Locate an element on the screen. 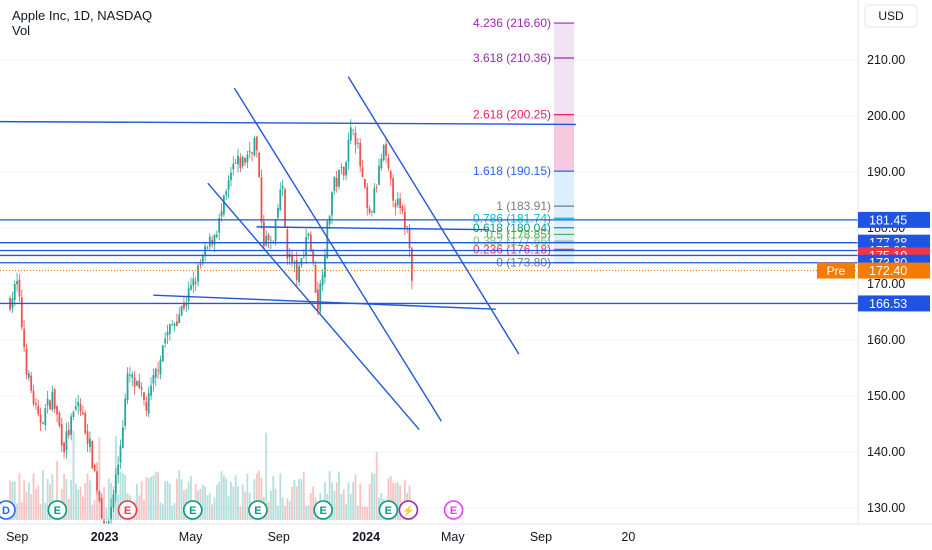  symbol-title: Apple Inc, 1D, NASDAQ is located at coordinates (82, 15).